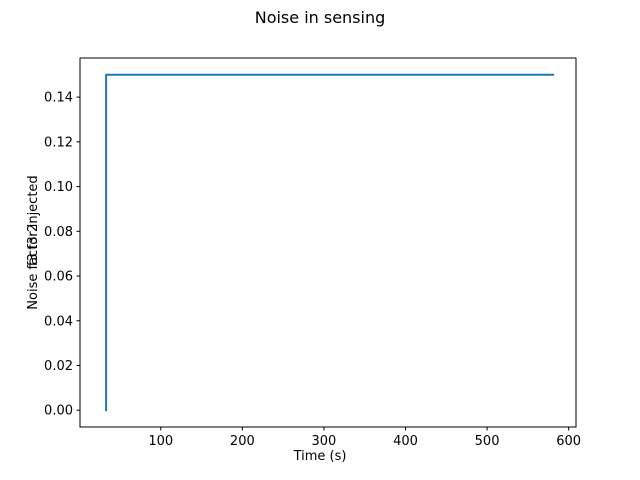 The image size is (640, 480). What do you see at coordinates (58, 232) in the screenshot?
I see `y-tick-label: 0.08` at bounding box center [58, 232].